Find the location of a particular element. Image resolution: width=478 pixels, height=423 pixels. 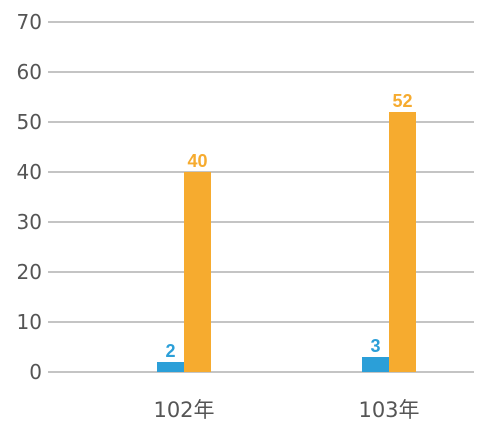

data-label: 40 is located at coordinates (197, 161).